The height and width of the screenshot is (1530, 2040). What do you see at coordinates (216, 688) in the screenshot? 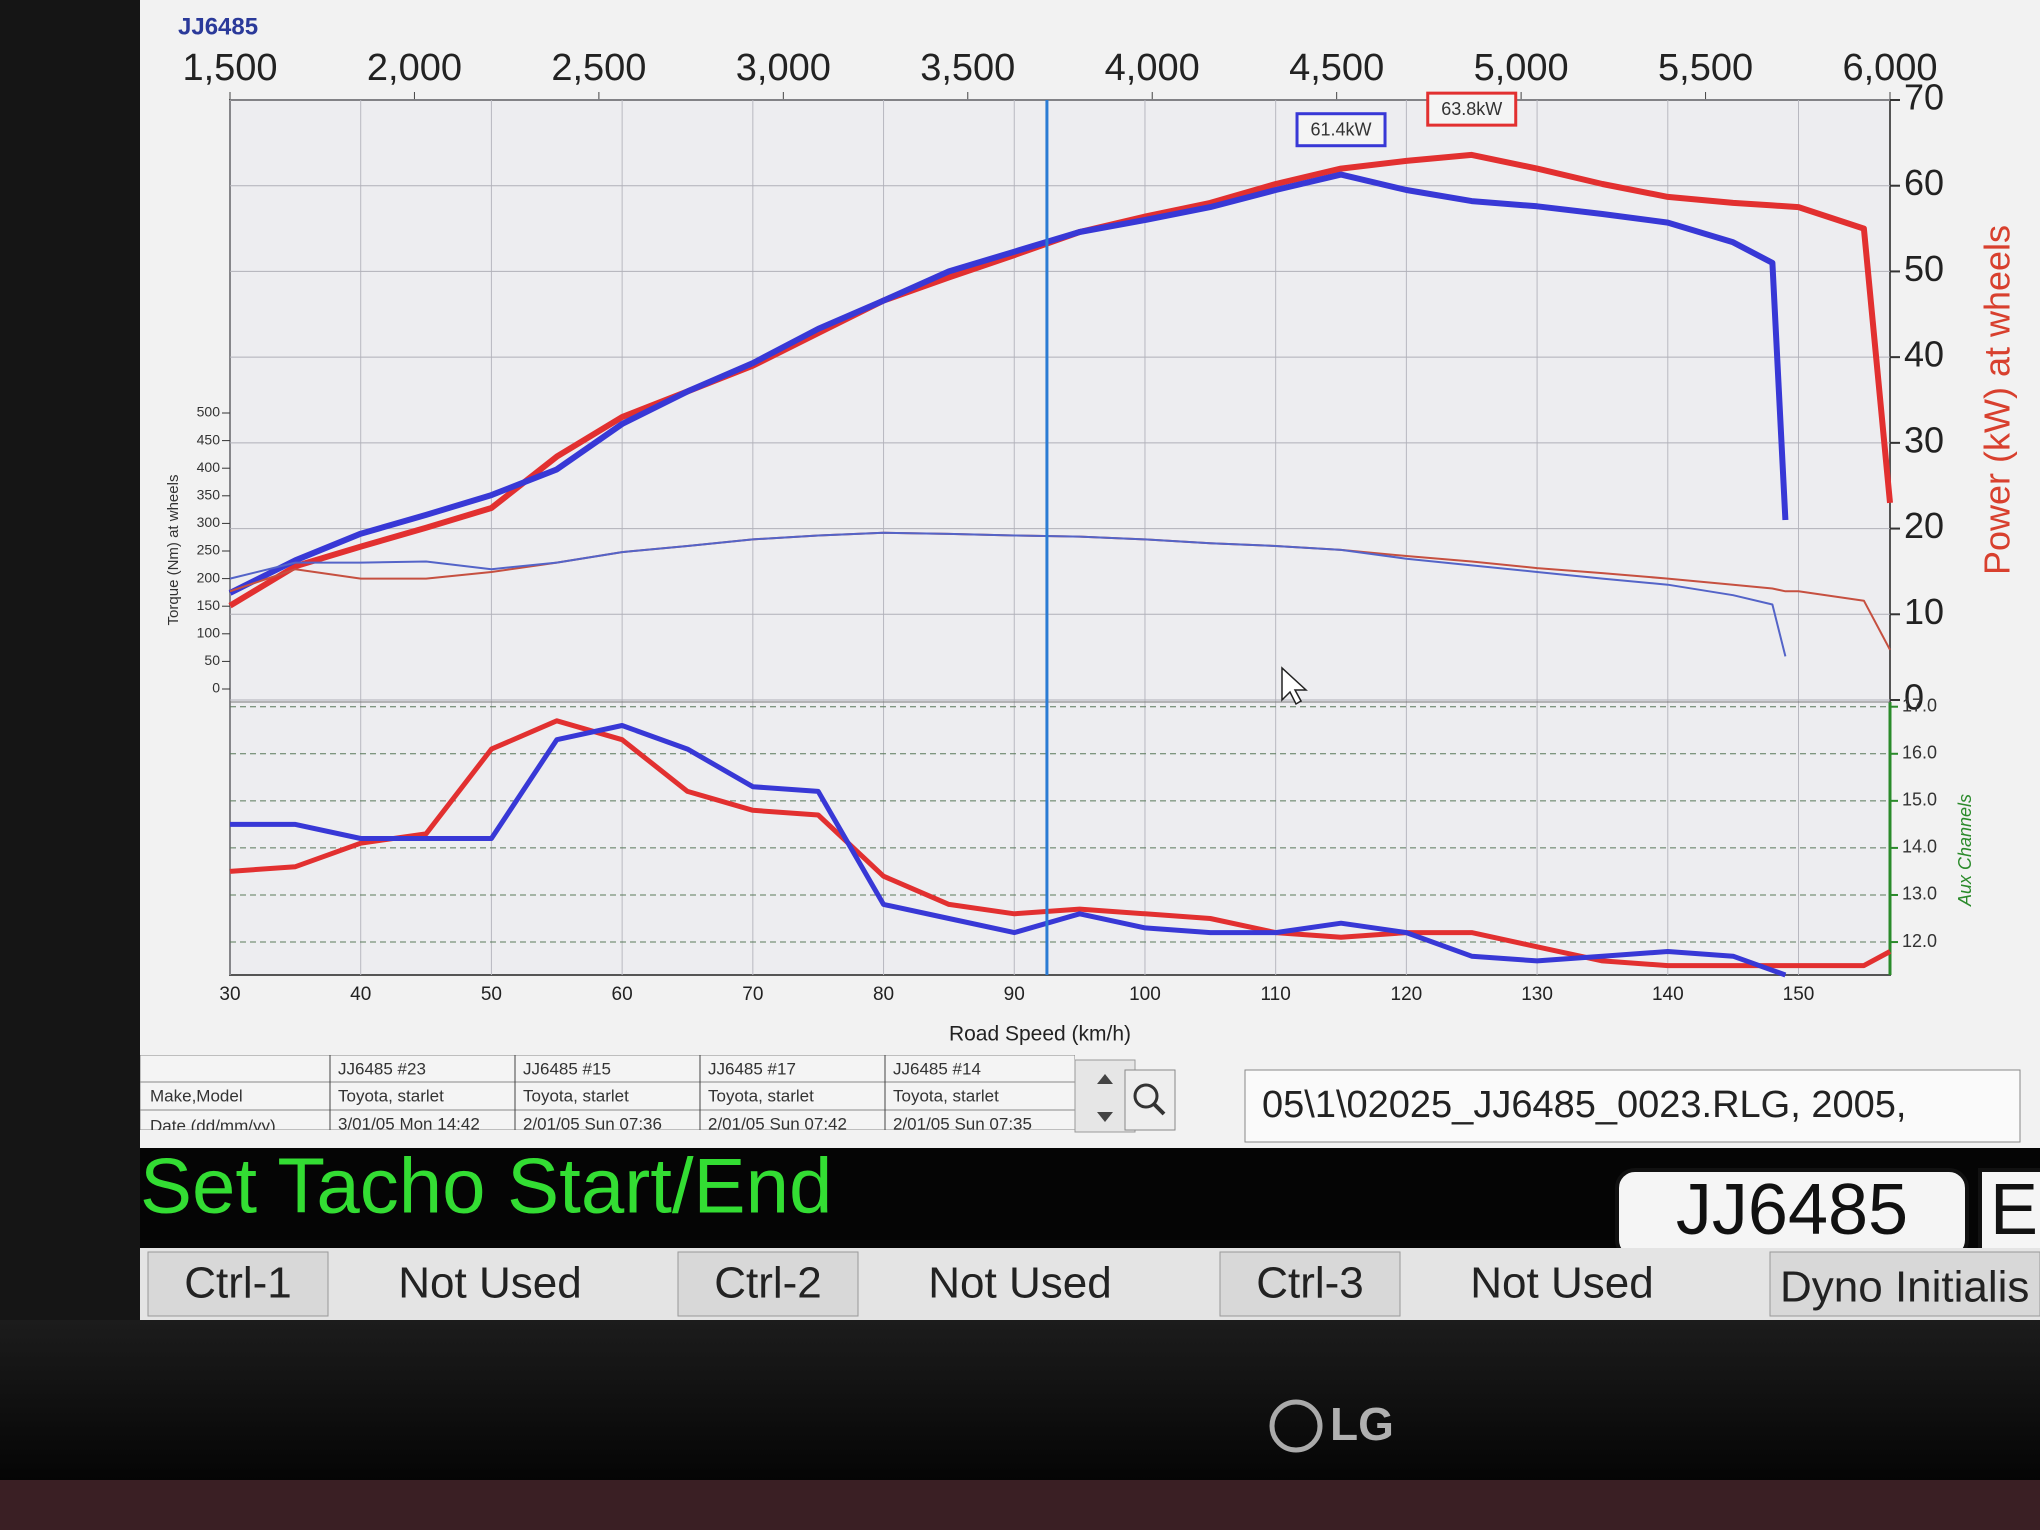
I see `torque-tick-label: 0` at bounding box center [216, 688].